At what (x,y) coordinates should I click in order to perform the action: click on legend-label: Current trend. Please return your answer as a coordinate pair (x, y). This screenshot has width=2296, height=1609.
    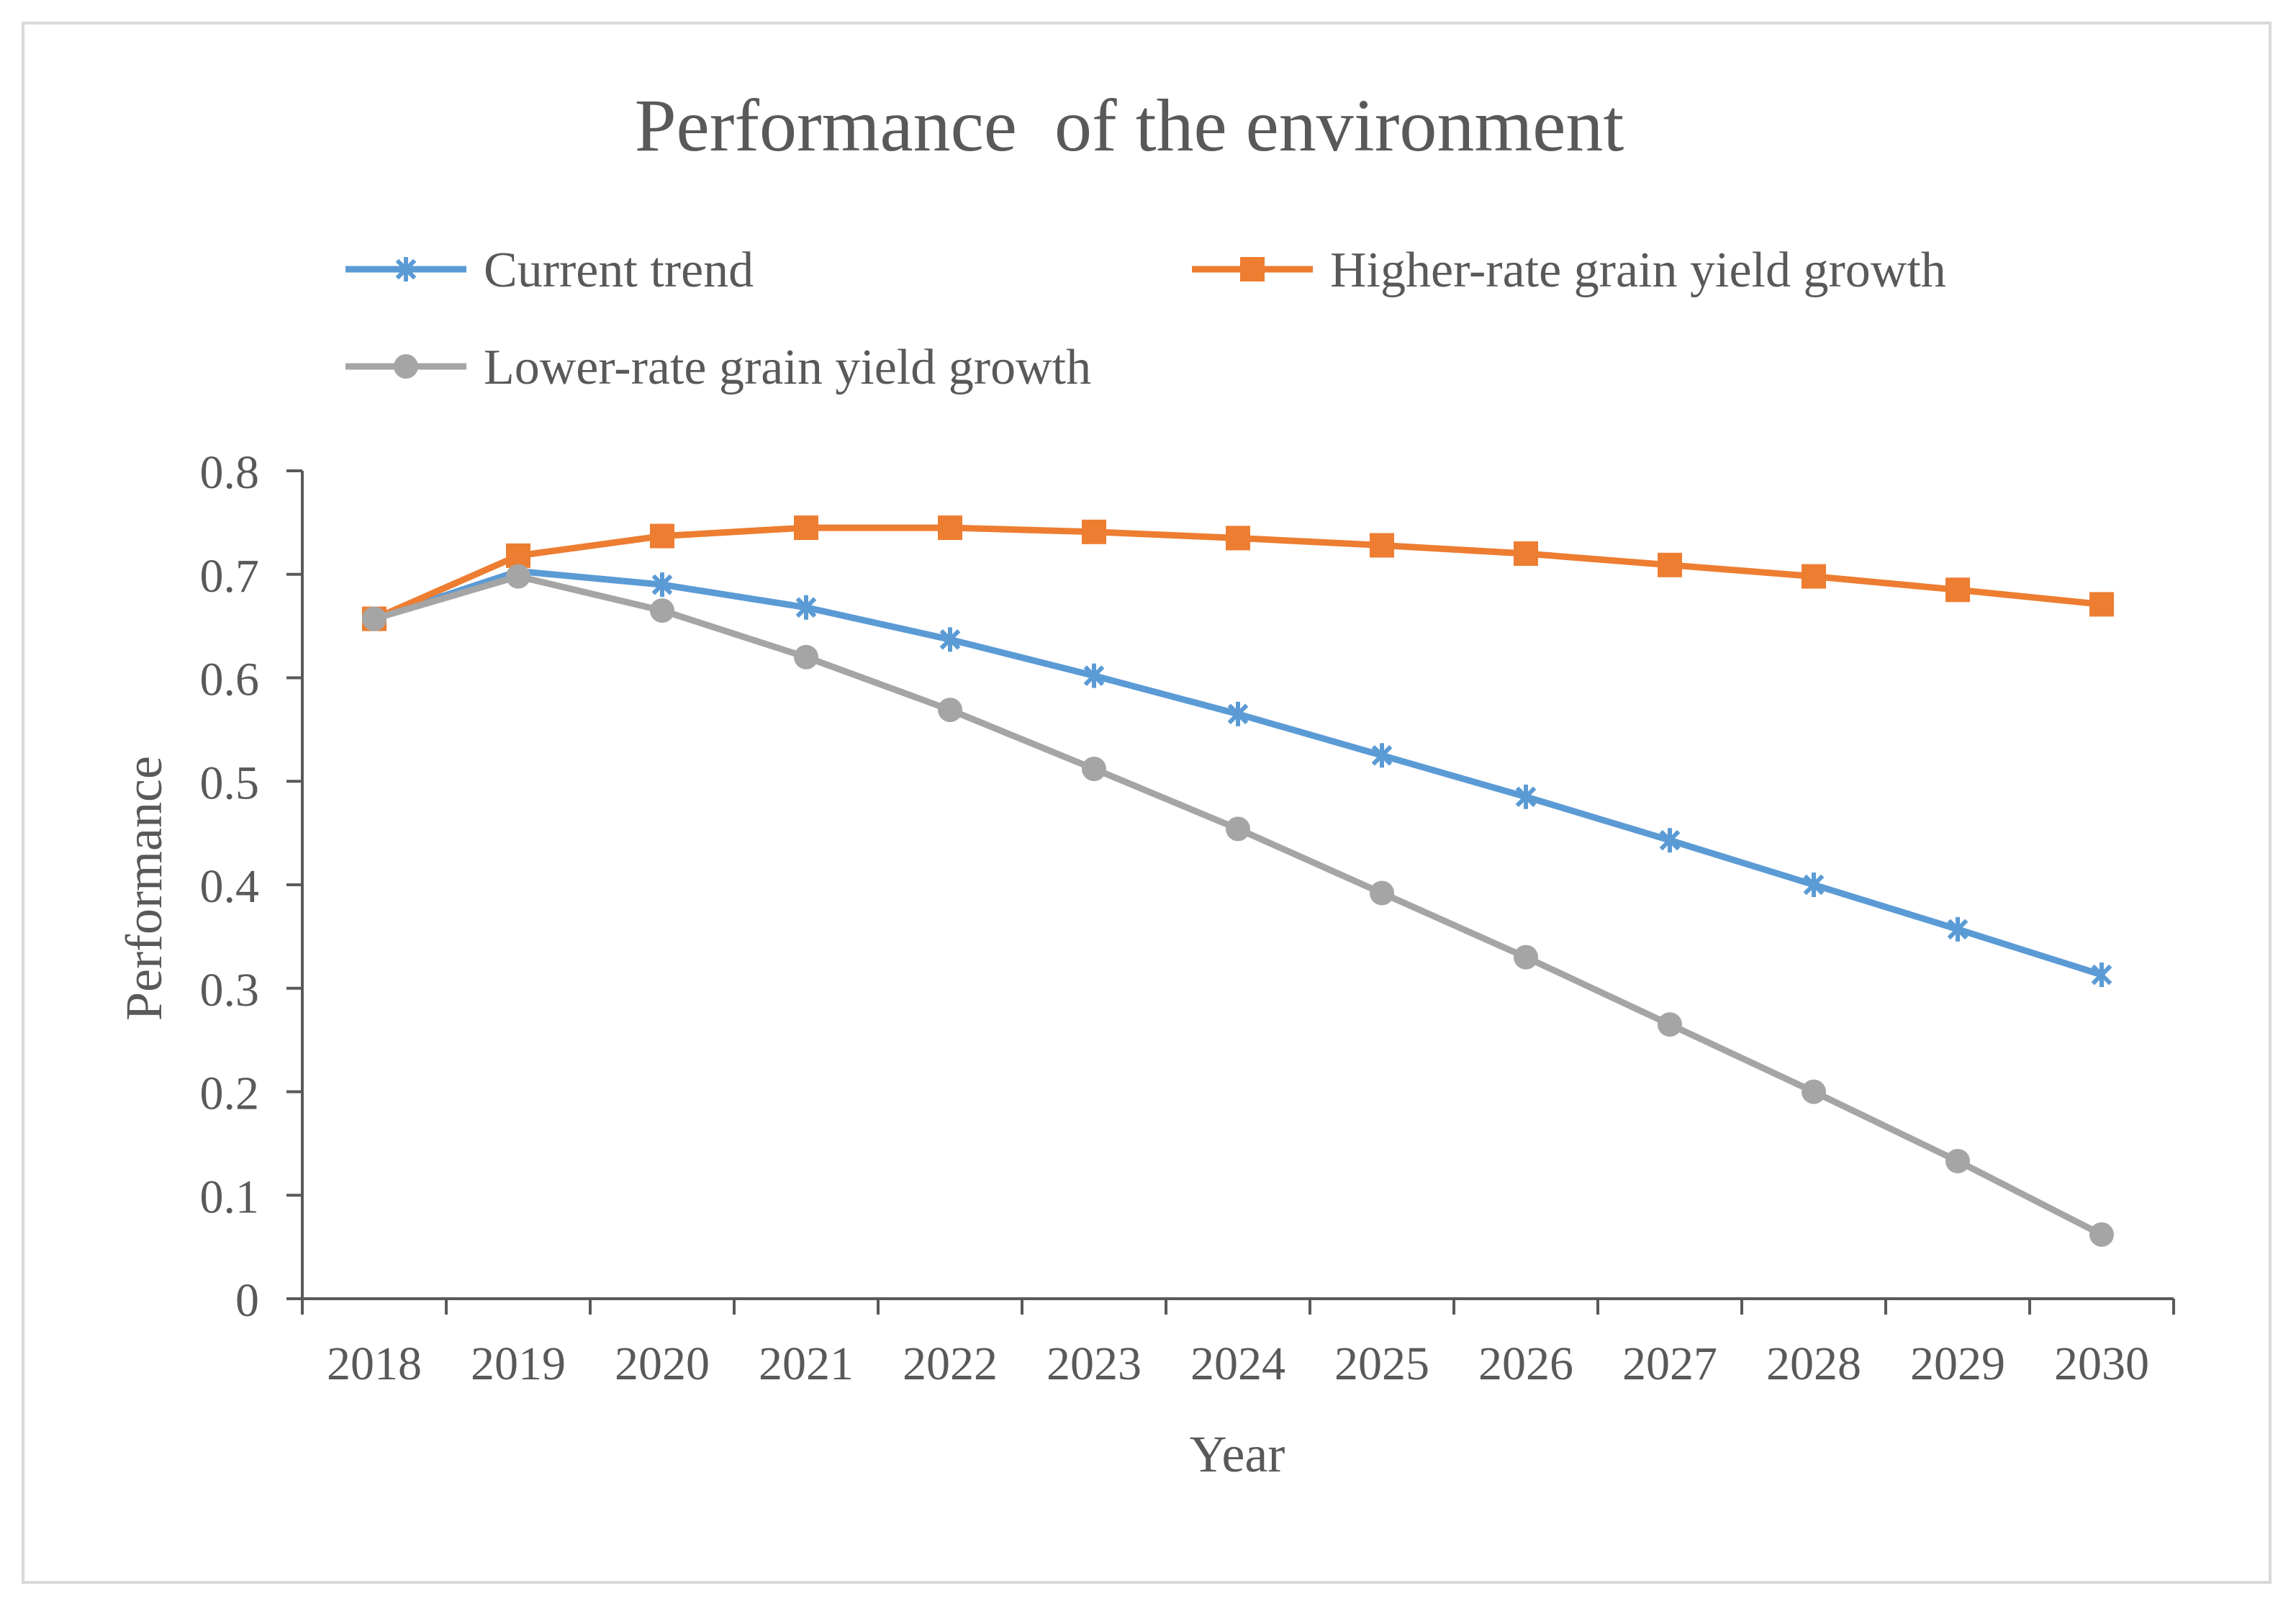
    Looking at the image, I should click on (619, 270).